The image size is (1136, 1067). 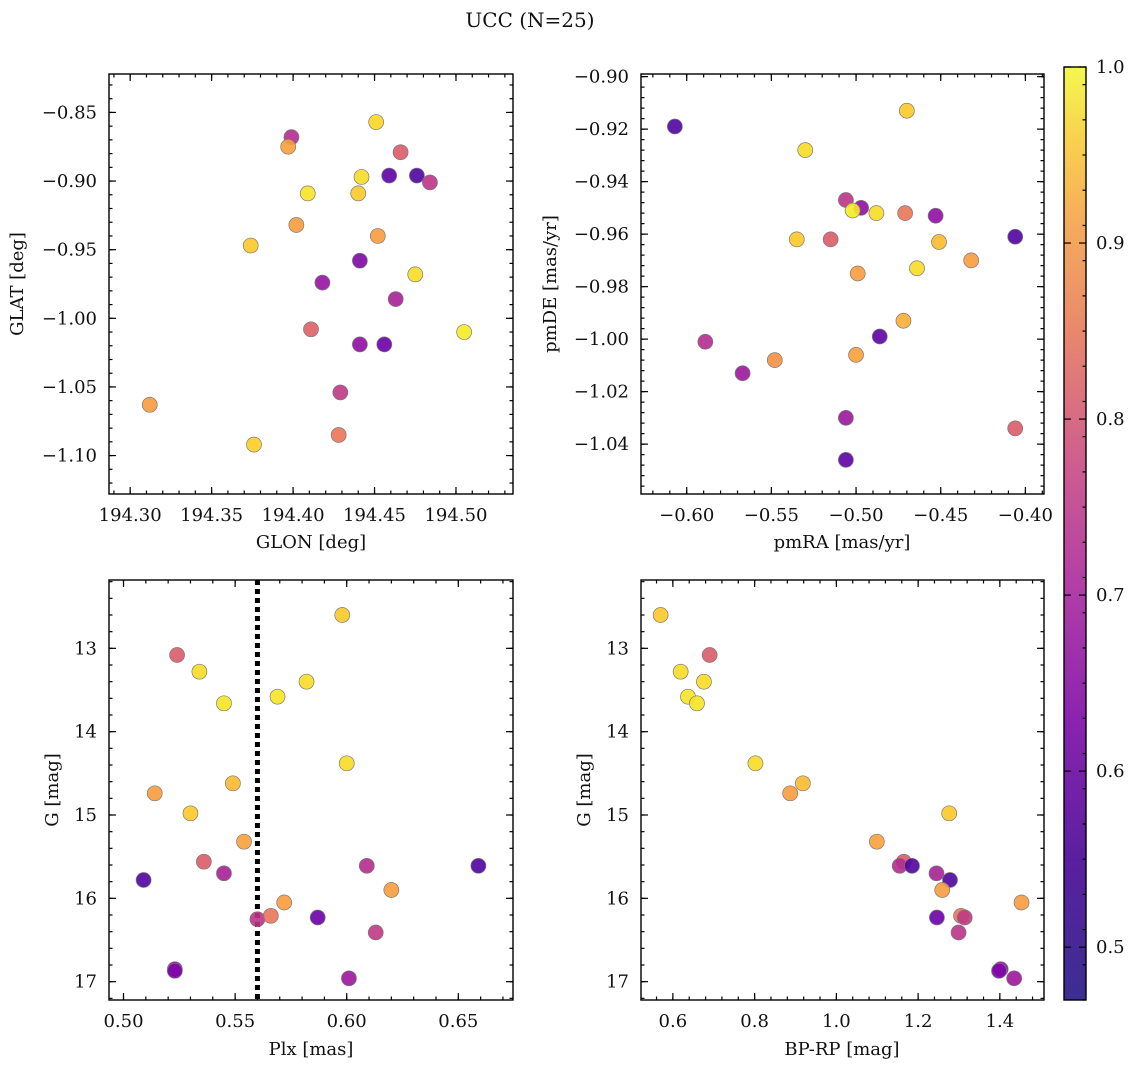 I want to click on colorbar: 0.5 0.6 0.7 0.8 0.9 1.0, so click(x=1094, y=529).